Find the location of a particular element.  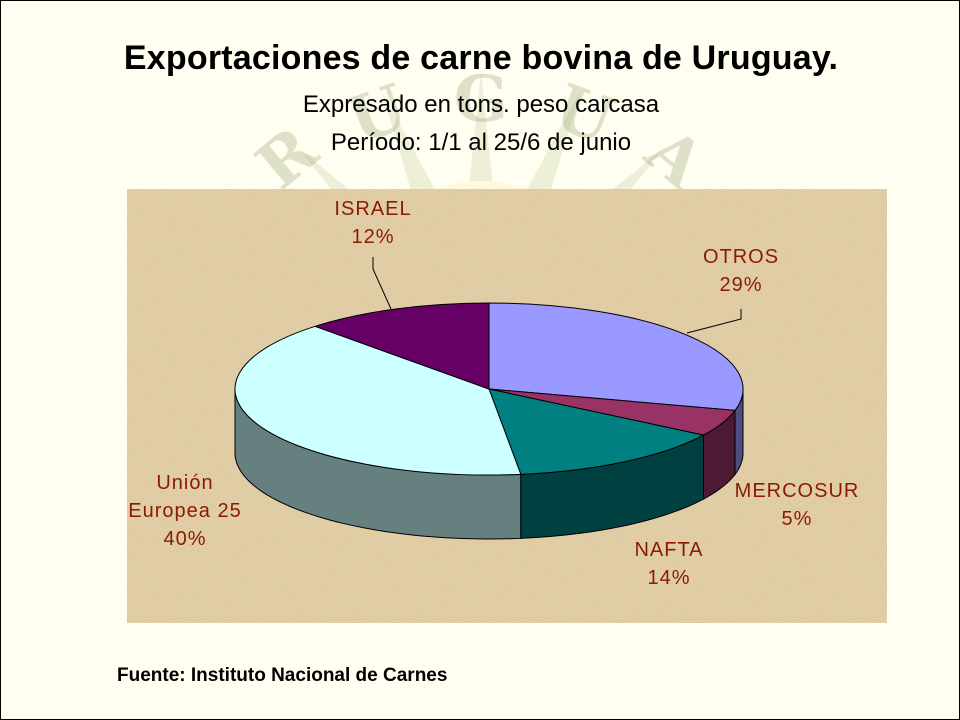

pie-label-name-otros: OTROS is located at coordinates (741, 257).